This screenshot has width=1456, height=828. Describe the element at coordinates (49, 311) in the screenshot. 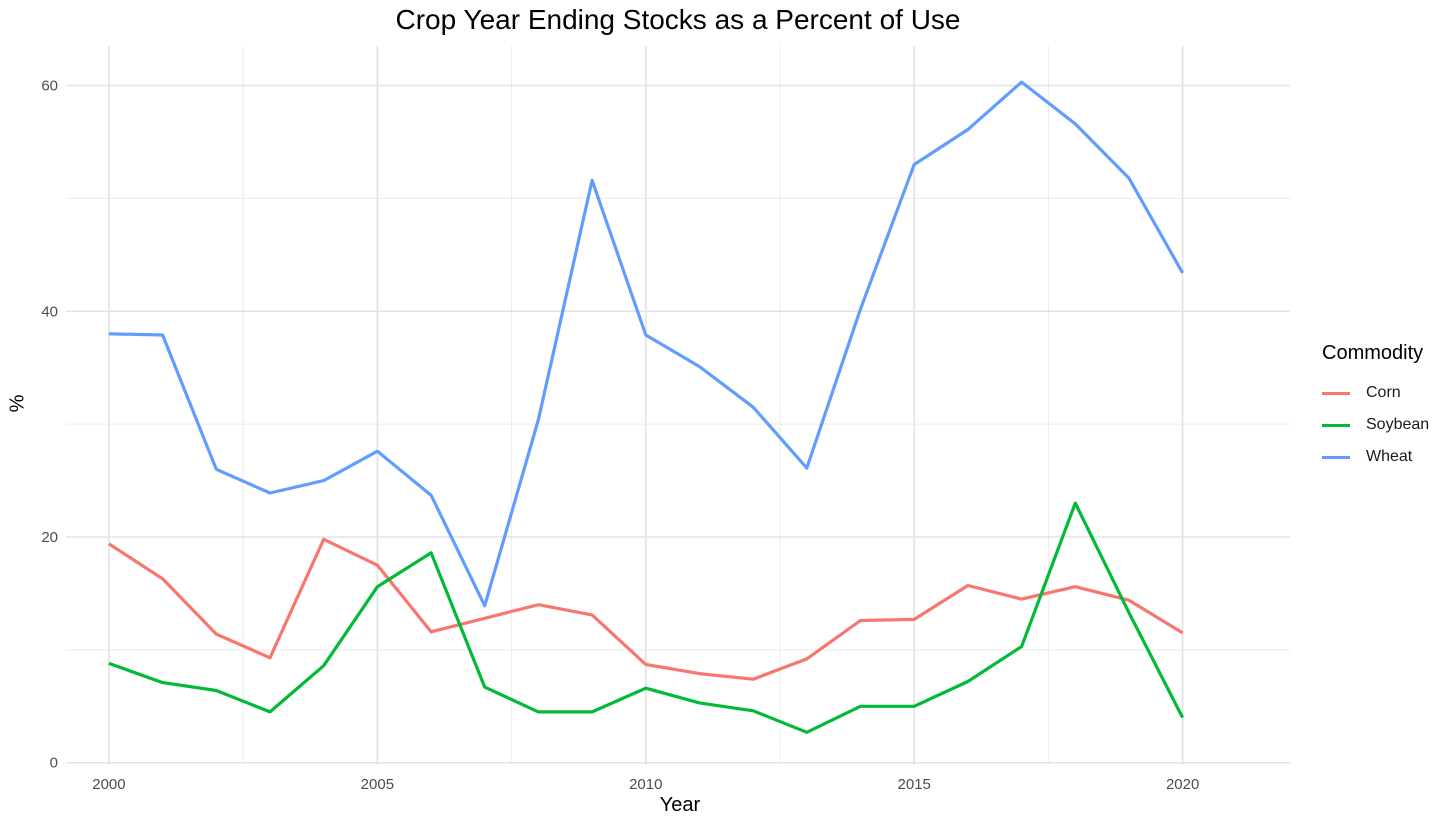

I see `y-tick-label: 40` at that location.